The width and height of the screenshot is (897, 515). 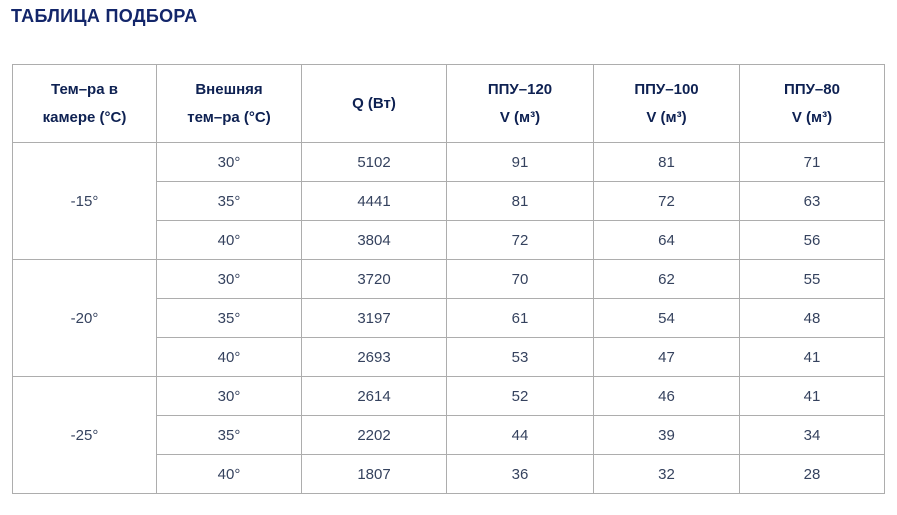 I want to click on ppu80-cell: 56, so click(x=812, y=240).